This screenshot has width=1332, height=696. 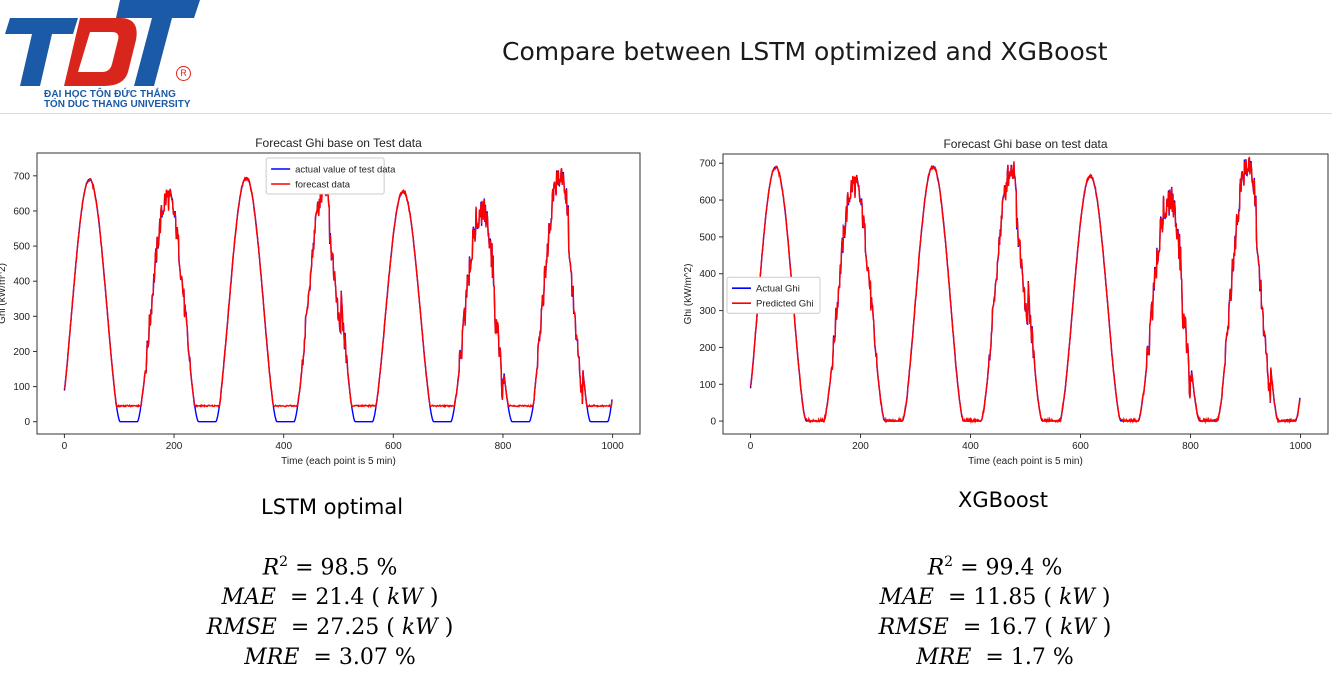 I want to click on lstm-legend-box, so click(x=325, y=176).